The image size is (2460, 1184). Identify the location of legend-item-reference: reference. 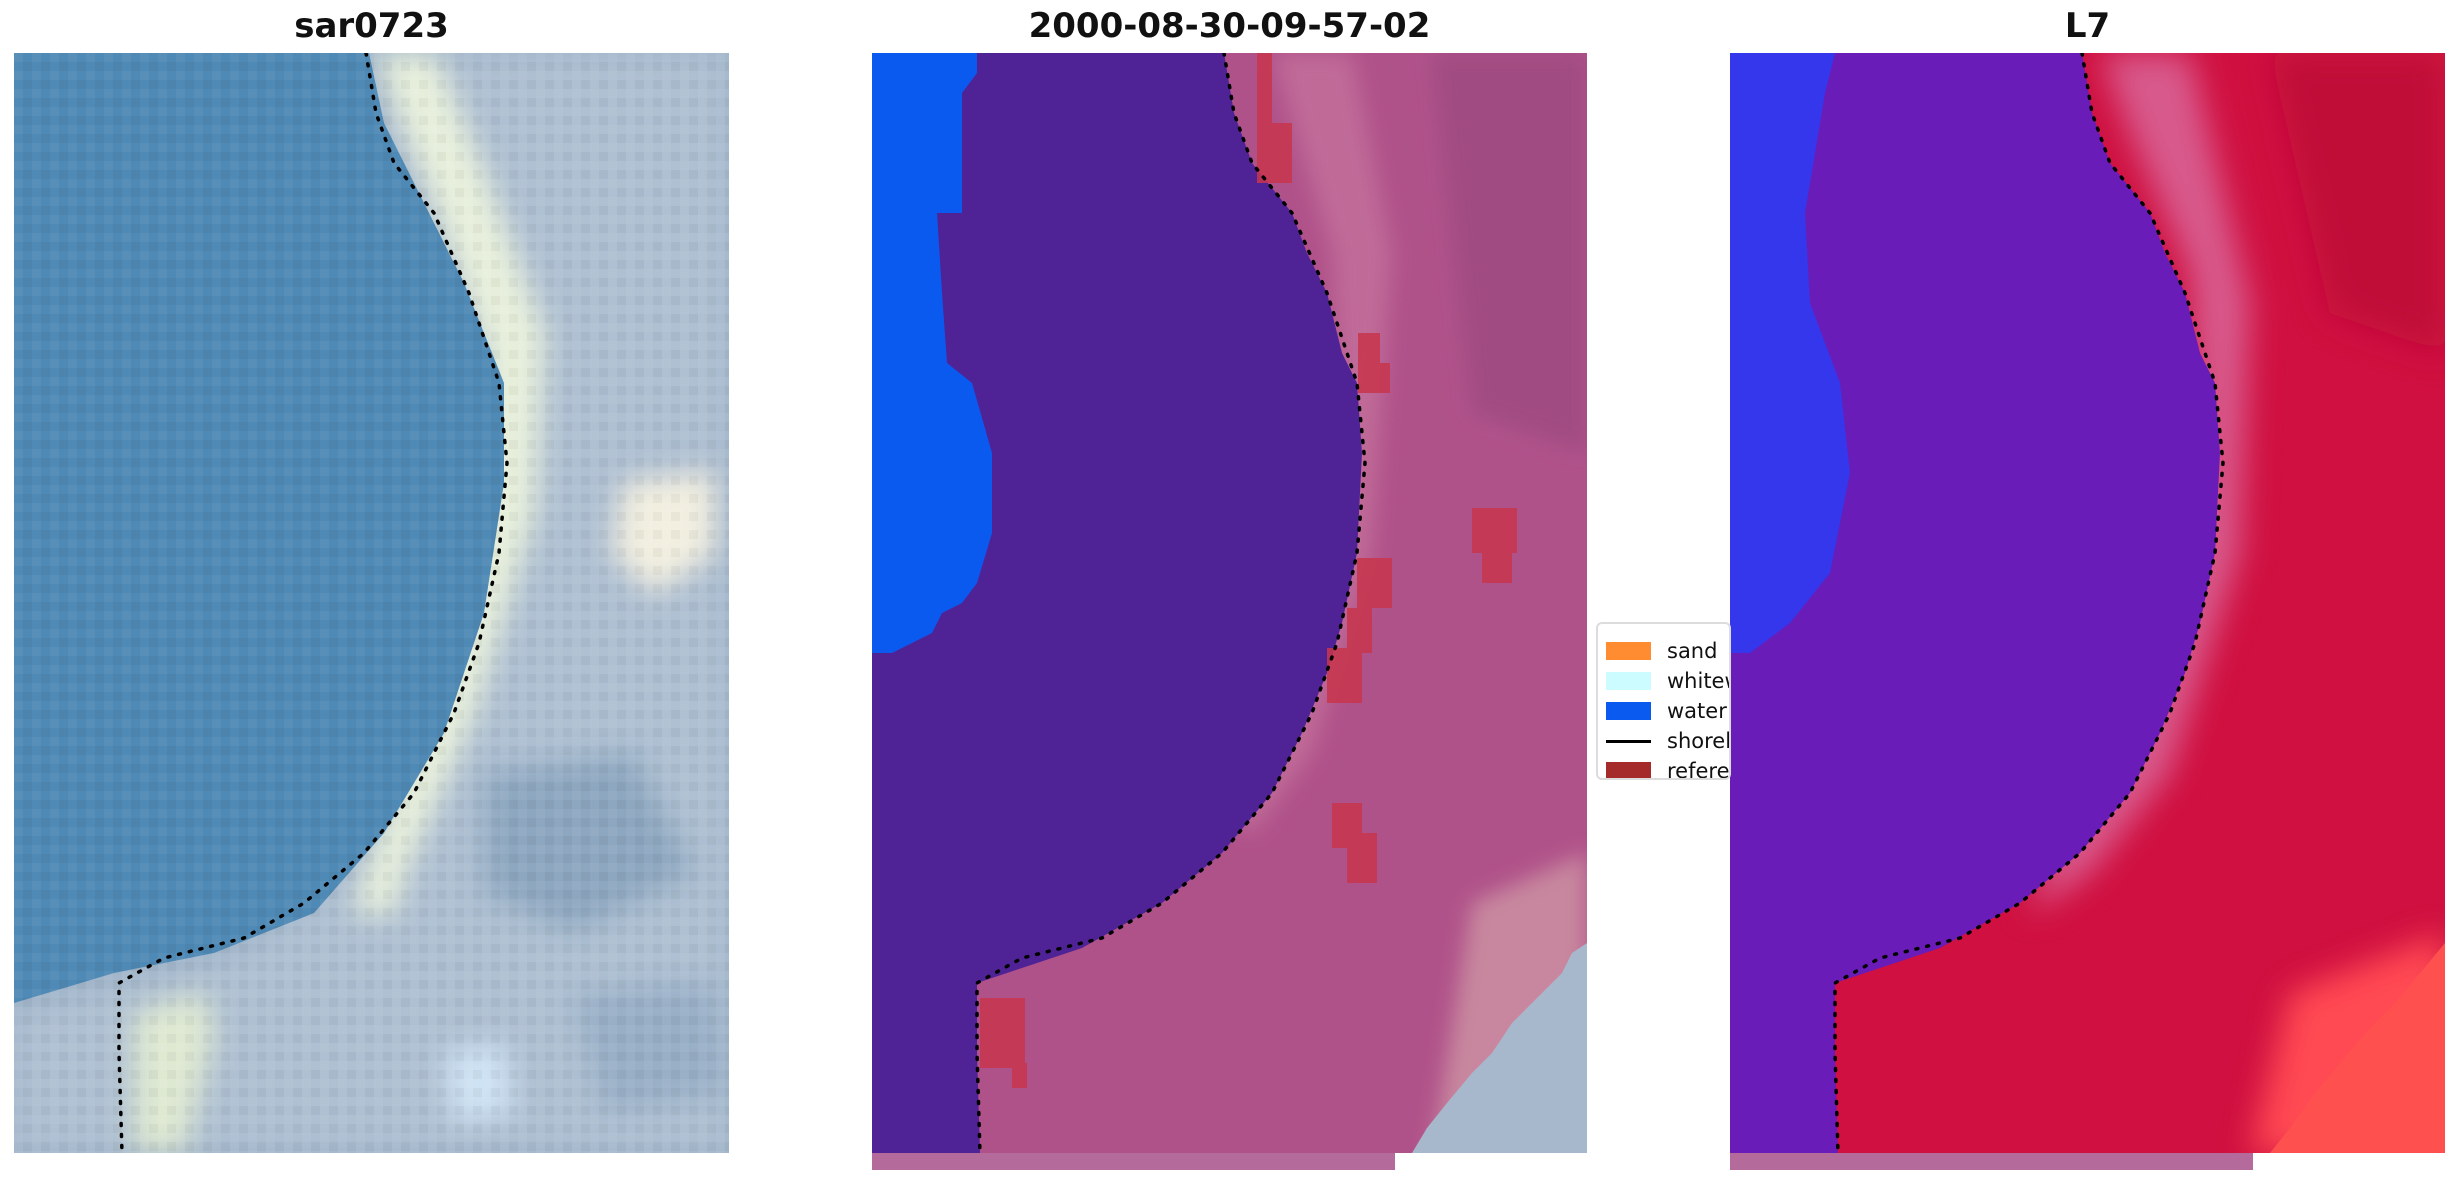
(1668, 768).